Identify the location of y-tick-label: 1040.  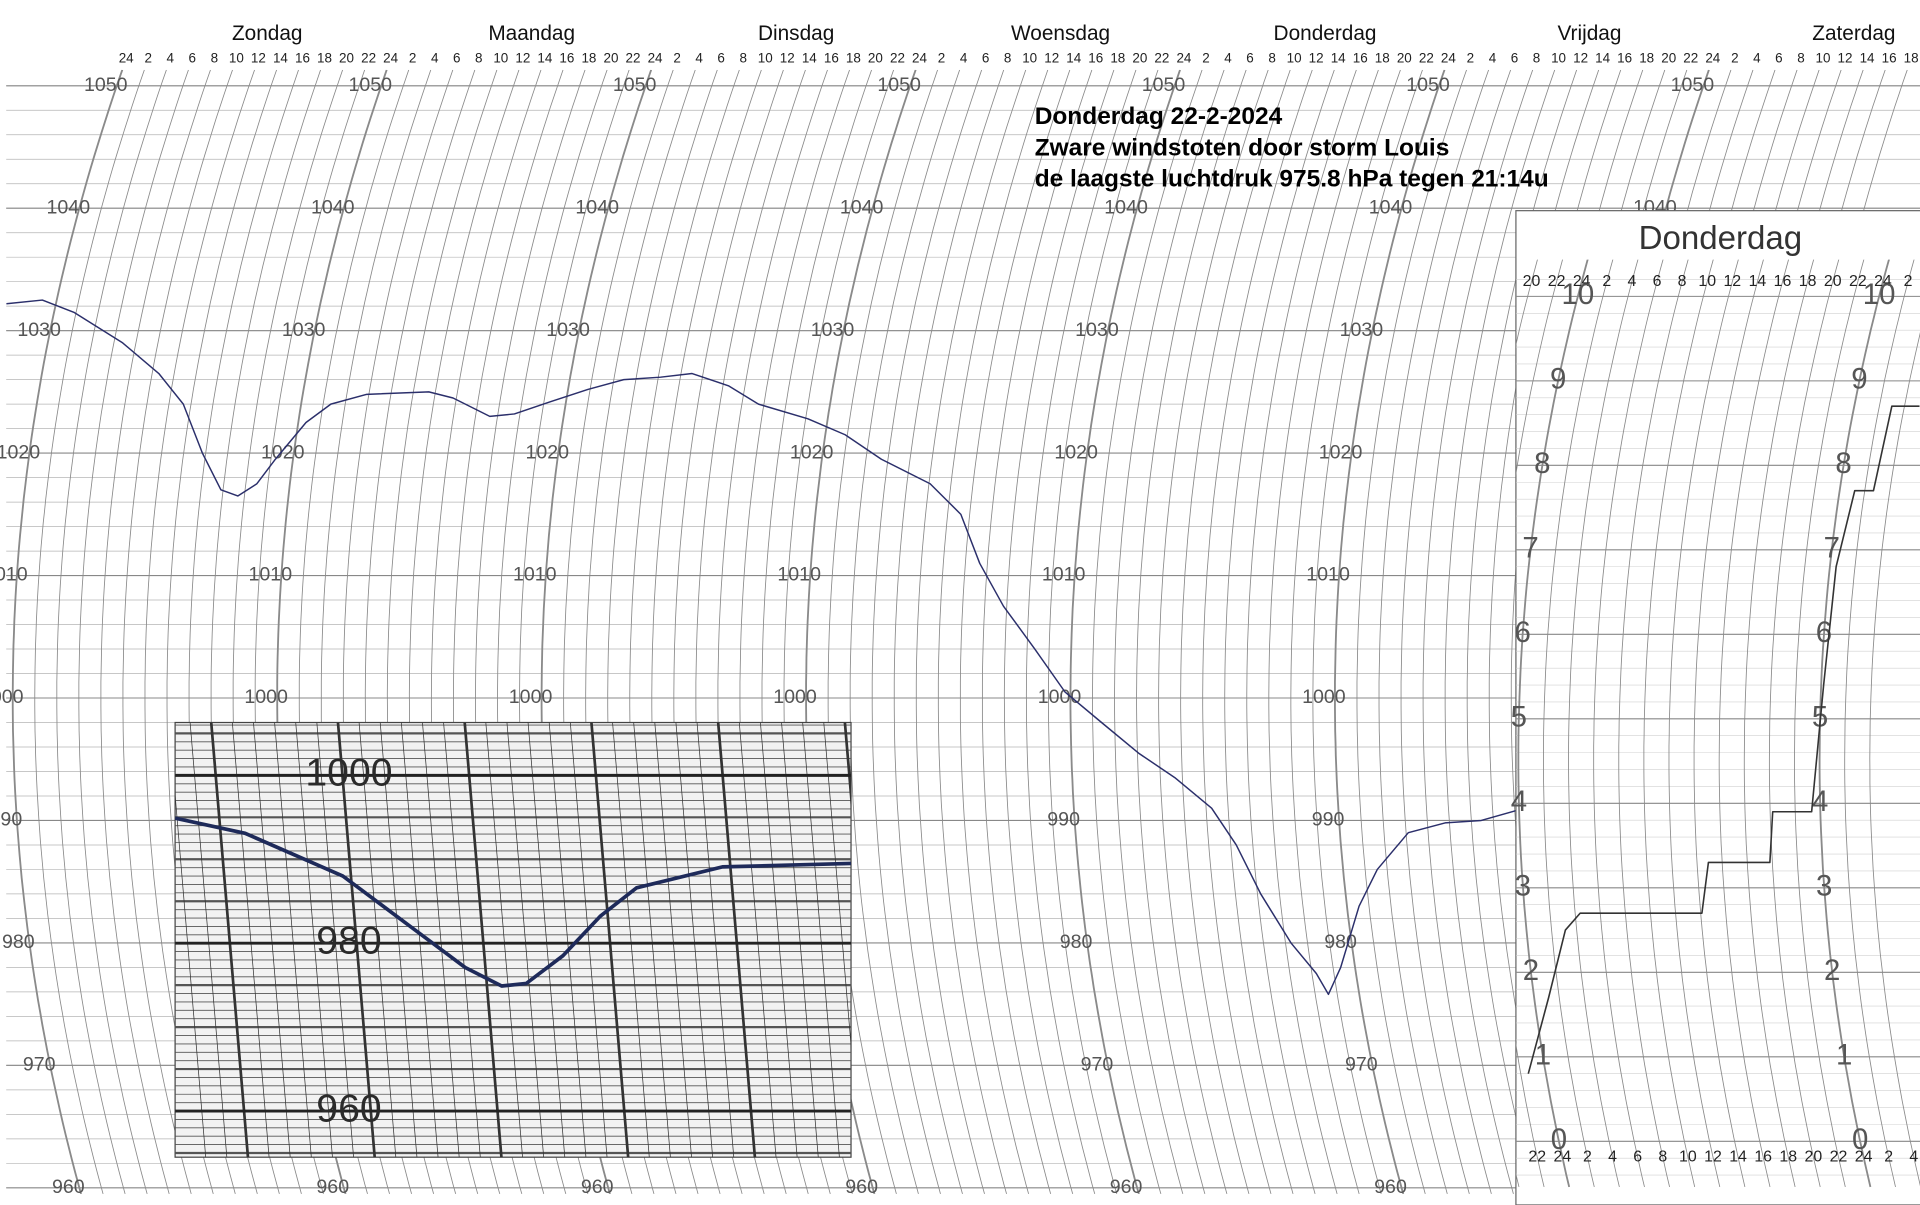
(1391, 207).